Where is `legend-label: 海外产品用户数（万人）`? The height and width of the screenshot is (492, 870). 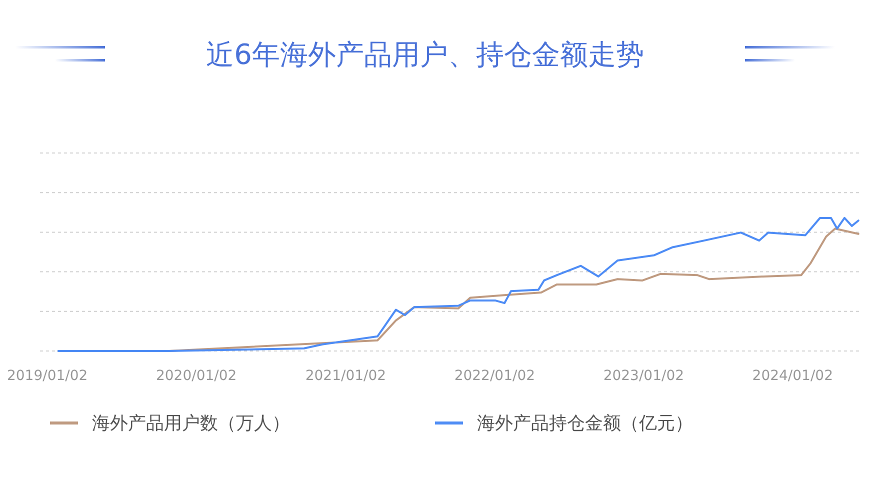 legend-label: 海外产品用户数（万人） is located at coordinates (191, 423).